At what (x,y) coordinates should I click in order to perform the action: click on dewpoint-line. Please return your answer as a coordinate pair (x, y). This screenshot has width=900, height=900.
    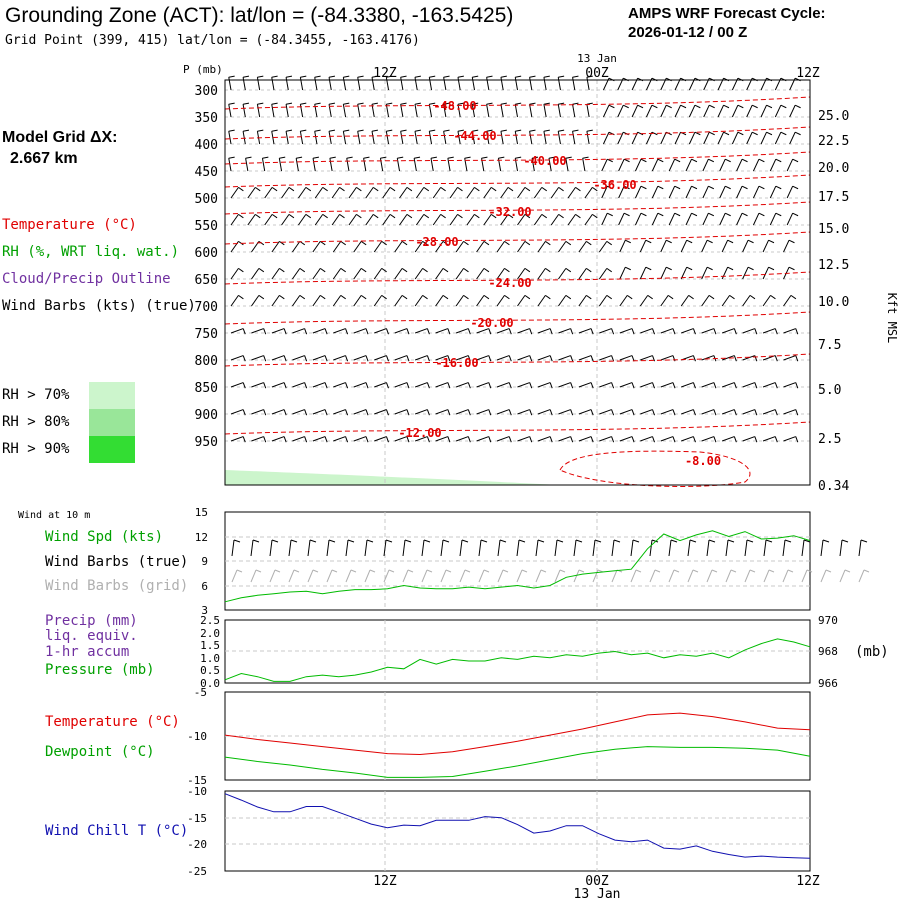
    Looking at the image, I should click on (517, 762).